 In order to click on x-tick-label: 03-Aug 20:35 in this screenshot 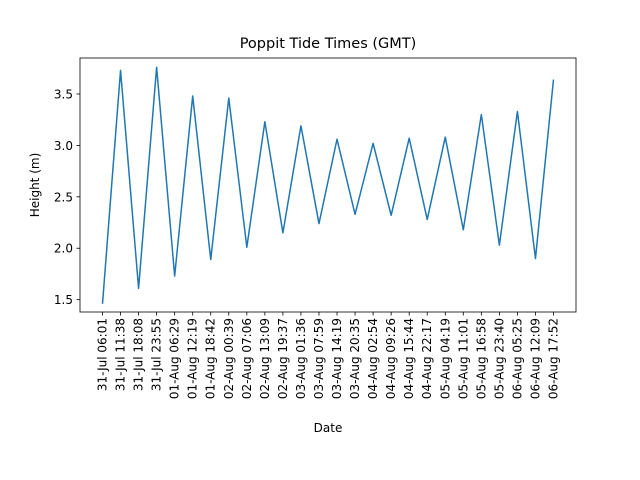, I will do `click(355, 358)`.